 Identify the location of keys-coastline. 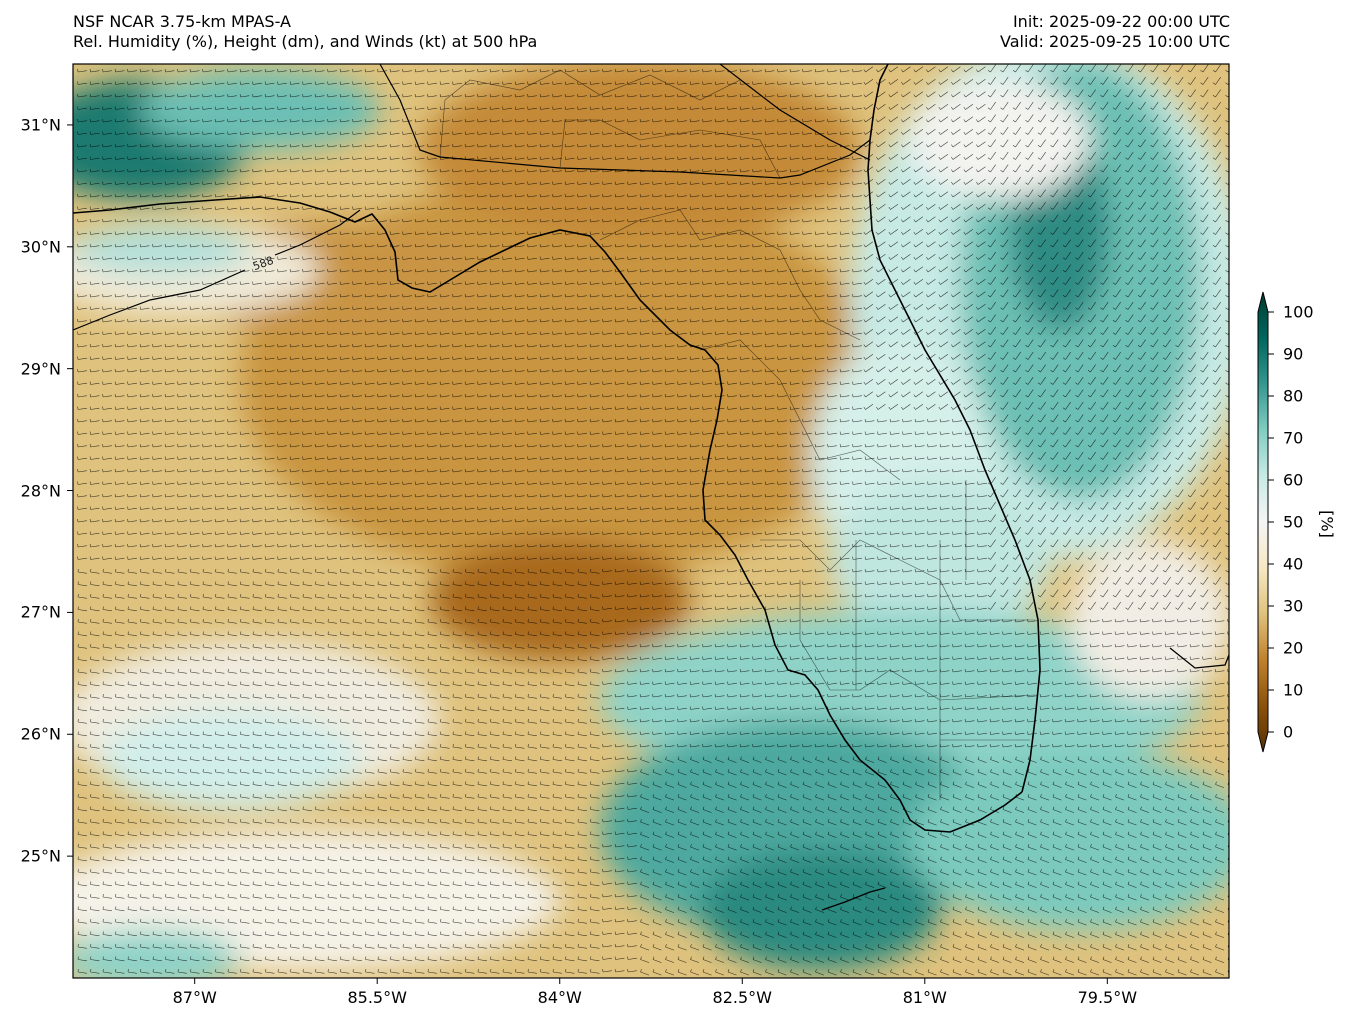
(853, 899).